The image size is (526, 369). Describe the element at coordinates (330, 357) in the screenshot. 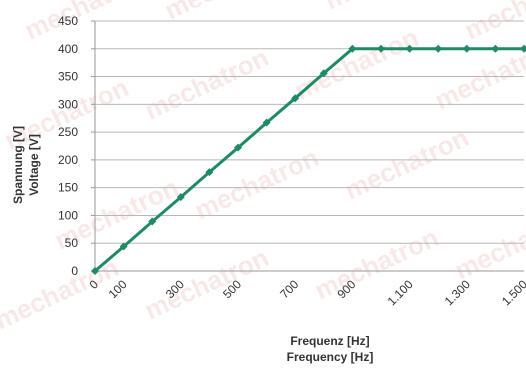

I see `x-axis-title-line-2: Frequency [Hz]` at that location.